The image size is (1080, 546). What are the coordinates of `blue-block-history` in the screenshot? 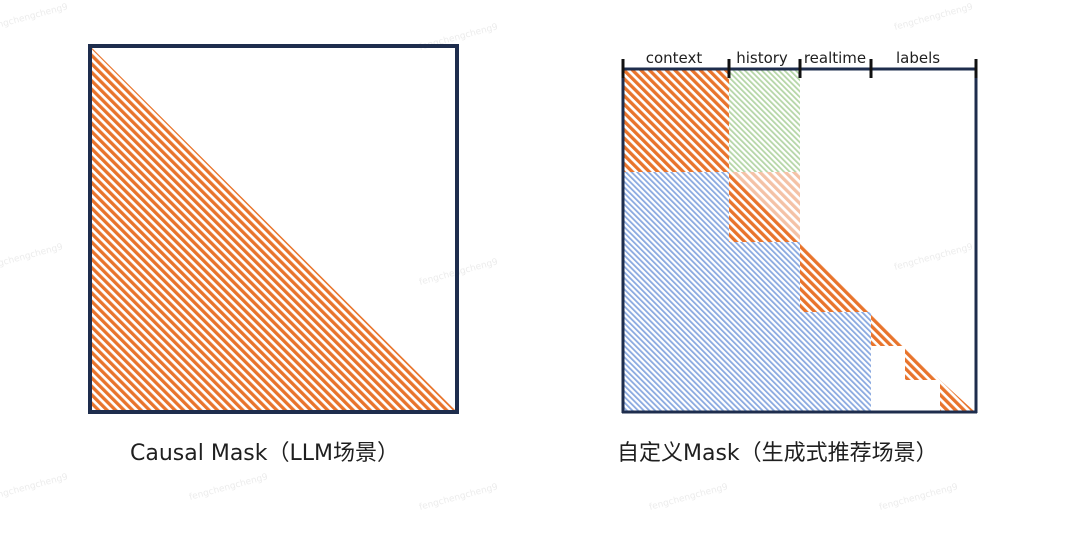 It's located at (764, 327).